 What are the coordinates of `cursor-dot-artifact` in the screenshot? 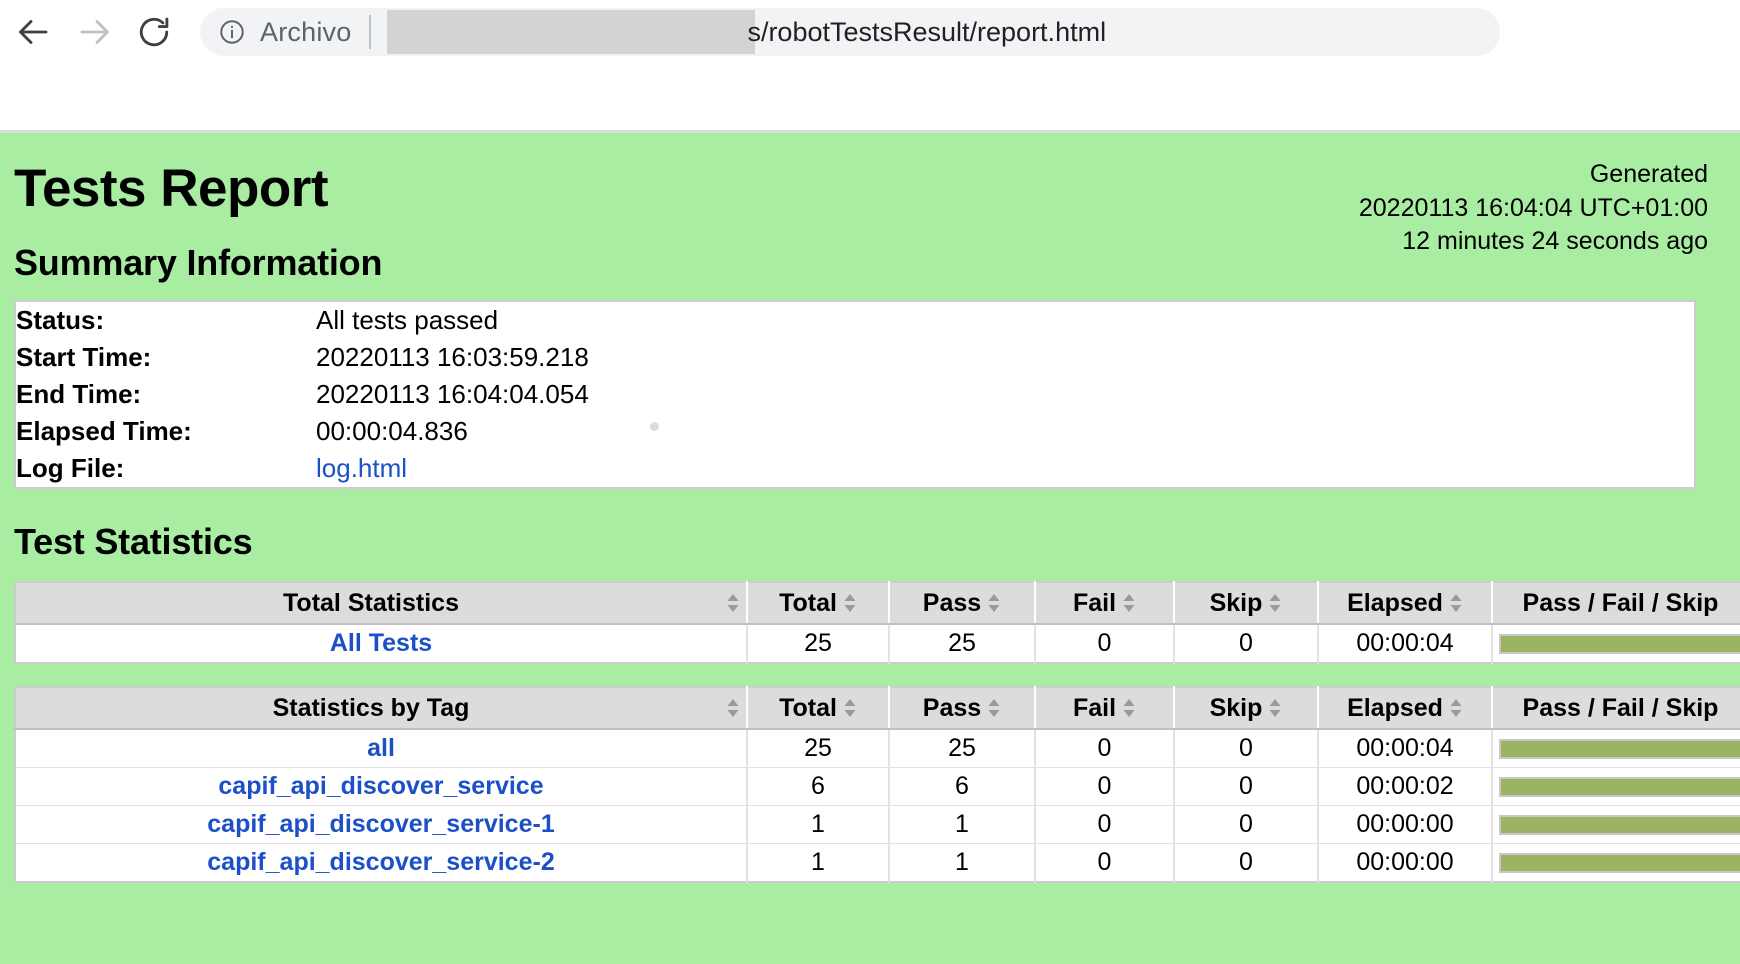 It's located at (654, 426).